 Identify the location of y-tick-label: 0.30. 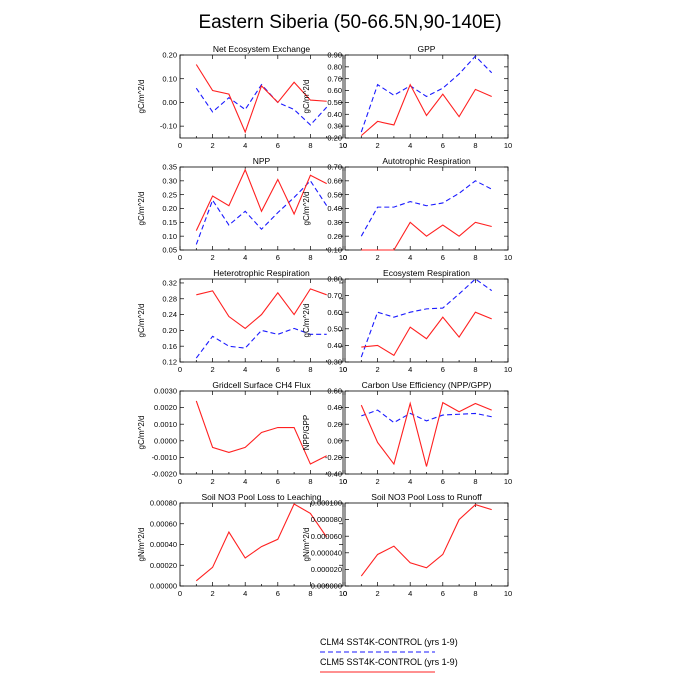
(334, 362).